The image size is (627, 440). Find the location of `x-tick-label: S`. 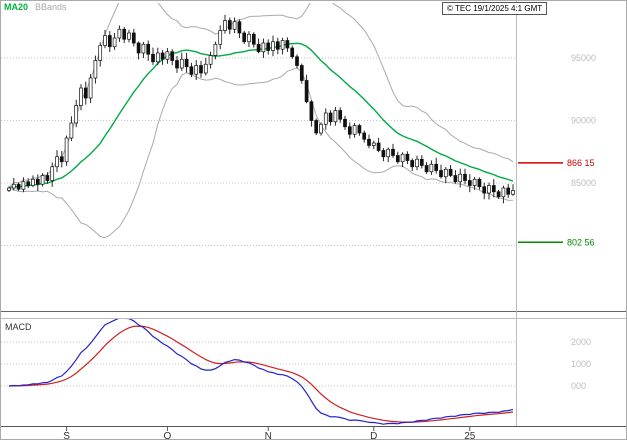

x-tick-label: S is located at coordinates (66, 435).